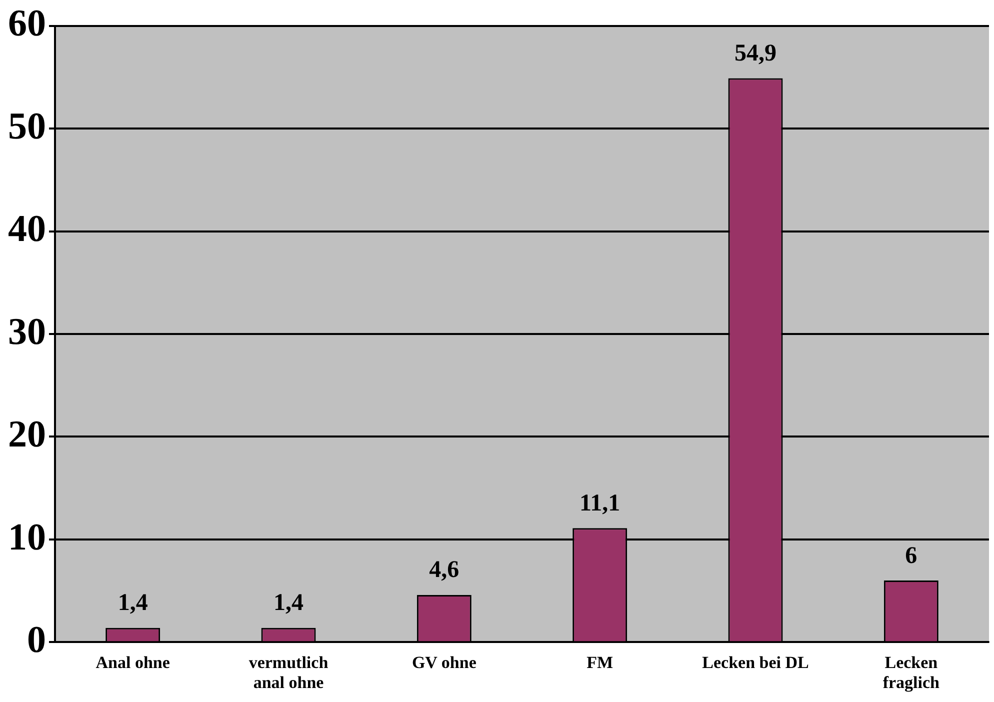 Image resolution: width=994 pixels, height=702 pixels. What do you see at coordinates (444, 570) in the screenshot?
I see `data-label: 4,6` at bounding box center [444, 570].